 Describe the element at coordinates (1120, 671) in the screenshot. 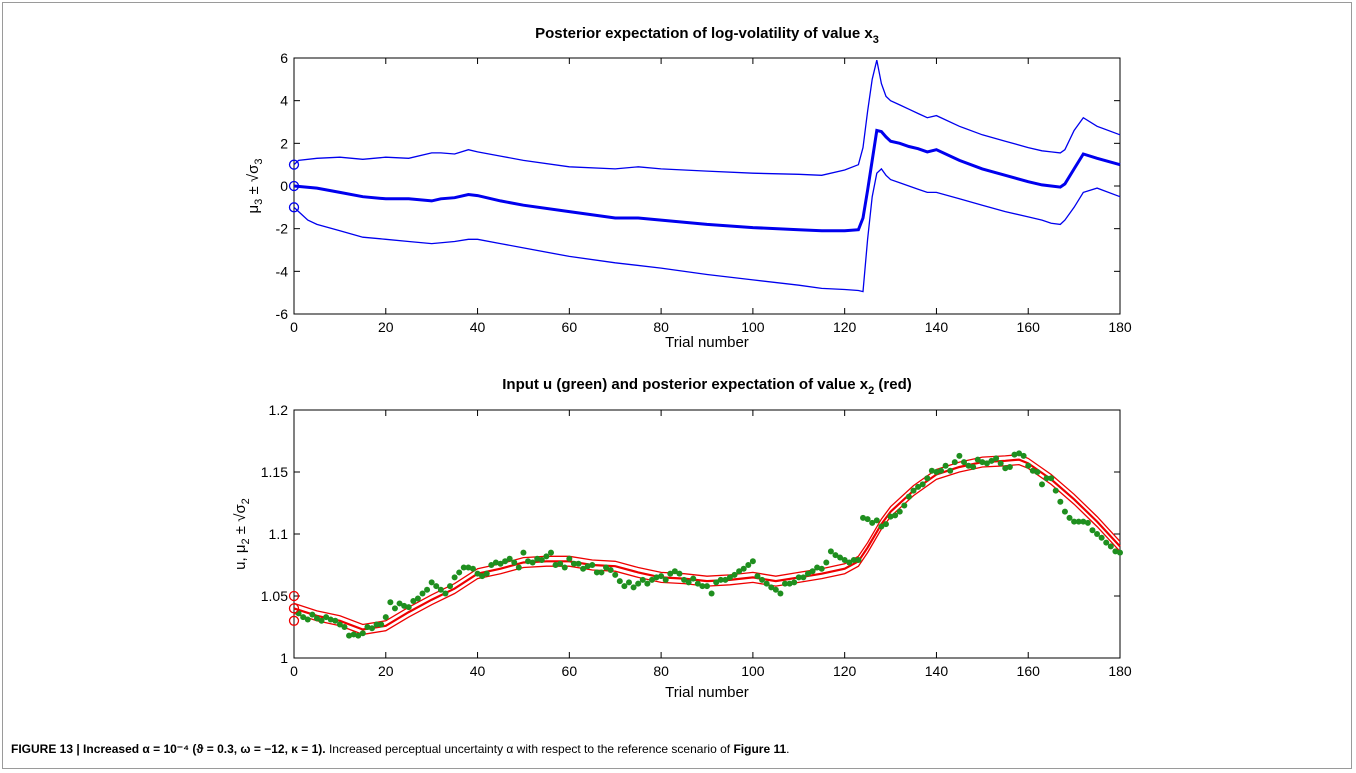

I see `bottom-x-tick-label: 180` at that location.